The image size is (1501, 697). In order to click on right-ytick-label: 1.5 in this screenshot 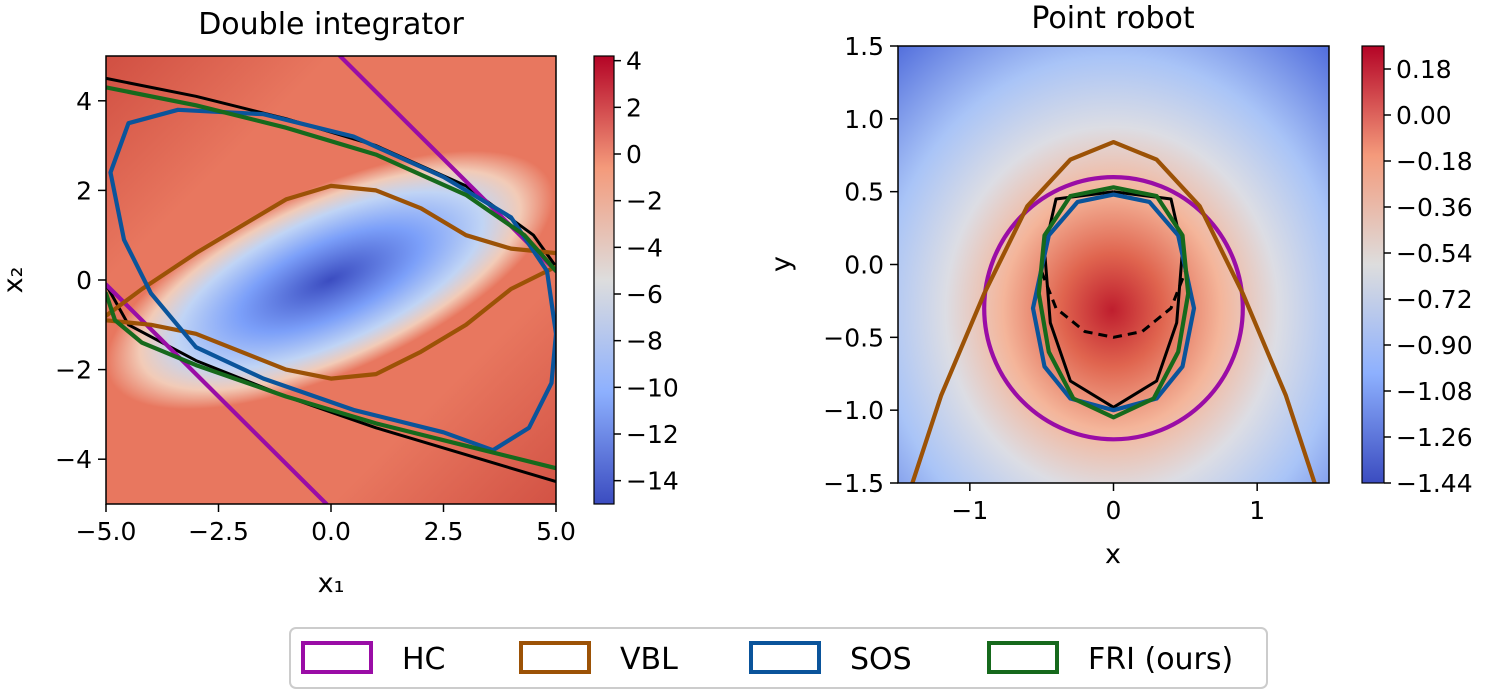, I will do `click(864, 46)`.